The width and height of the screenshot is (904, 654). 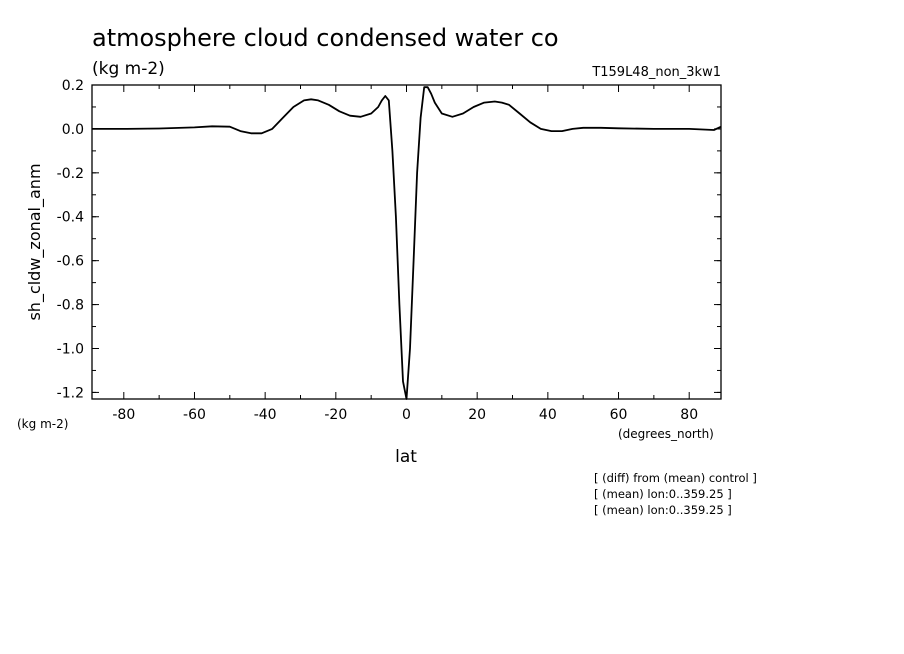 I want to click on run-label: T159L48_non_3kw1, so click(x=656, y=72).